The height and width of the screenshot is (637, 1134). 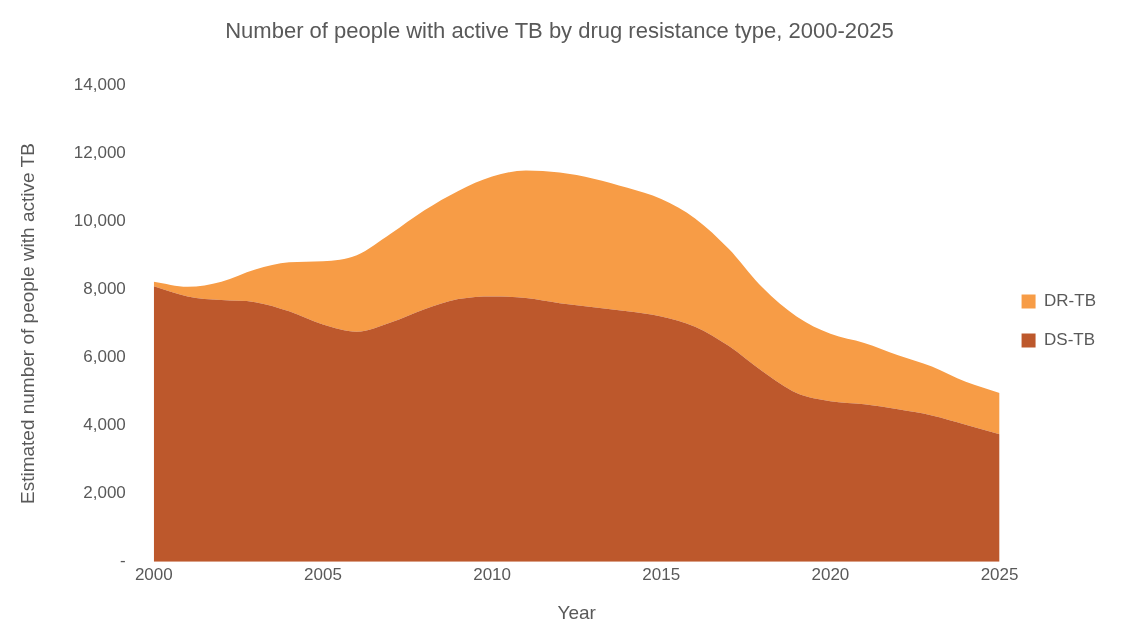 What do you see at coordinates (153, 574) in the screenshot?
I see `x-tick-label: 2000` at bounding box center [153, 574].